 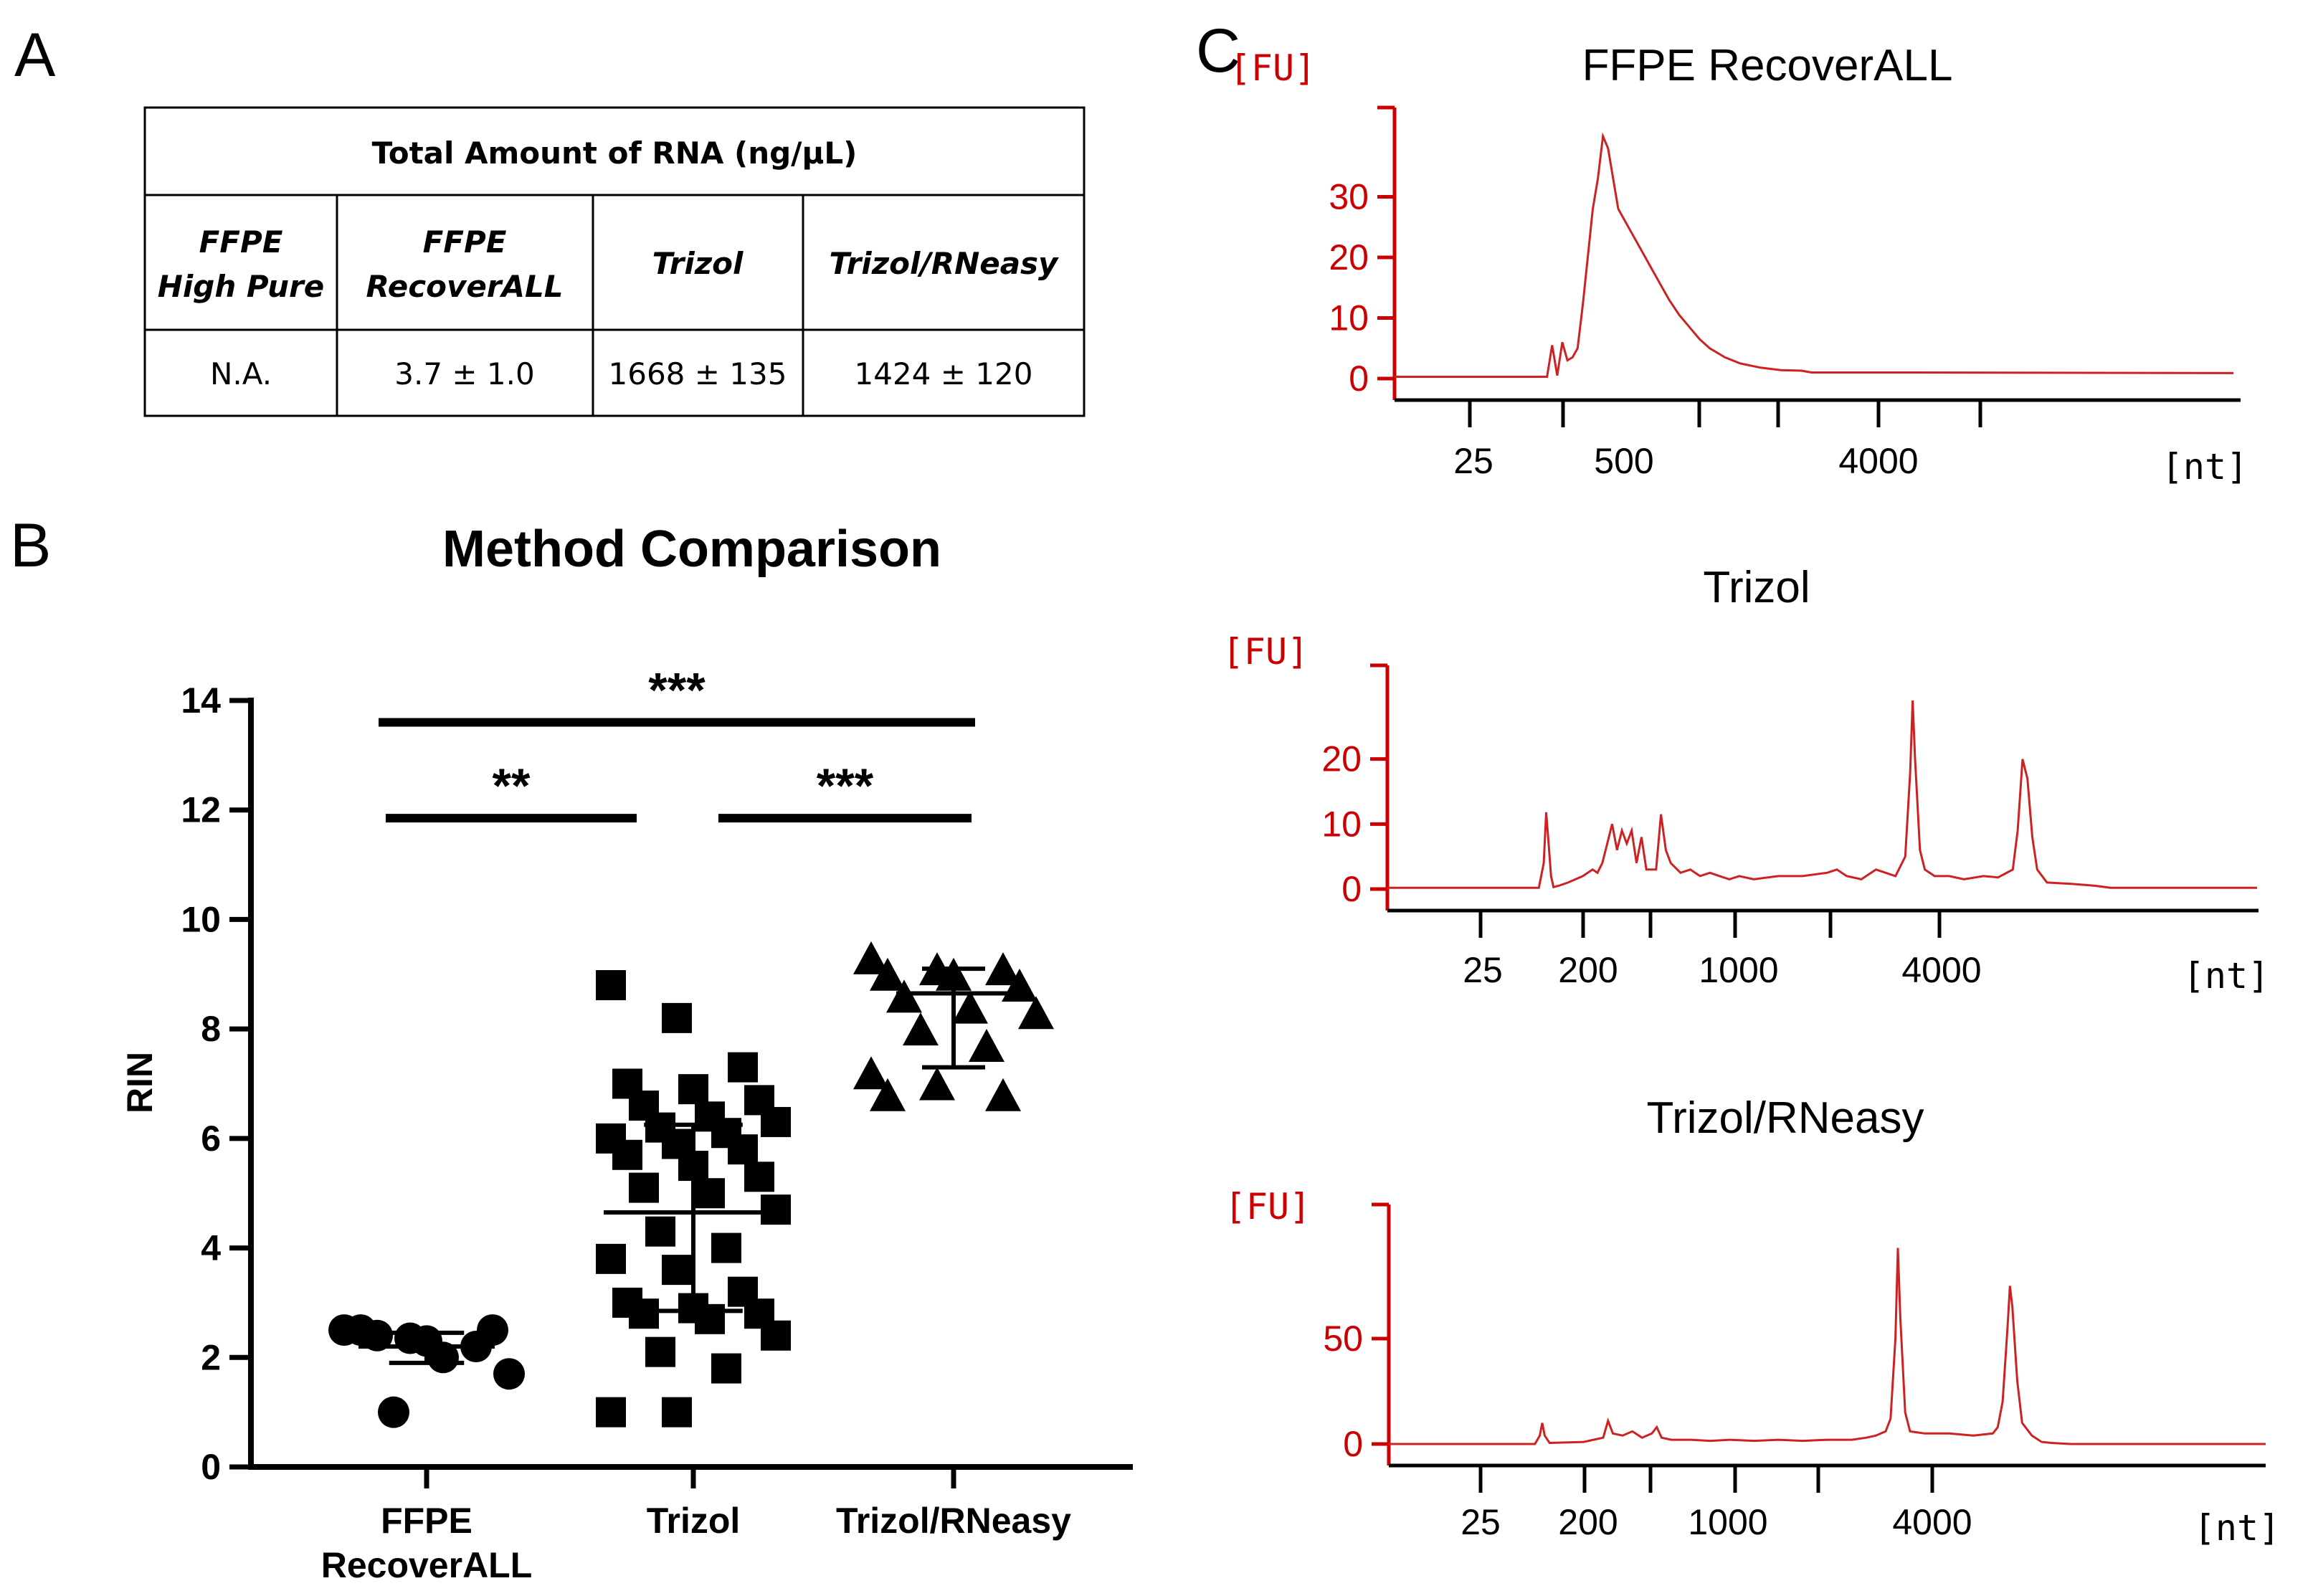 What do you see at coordinates (1623, 461) in the screenshot?
I see `x-tick-label: 500` at bounding box center [1623, 461].